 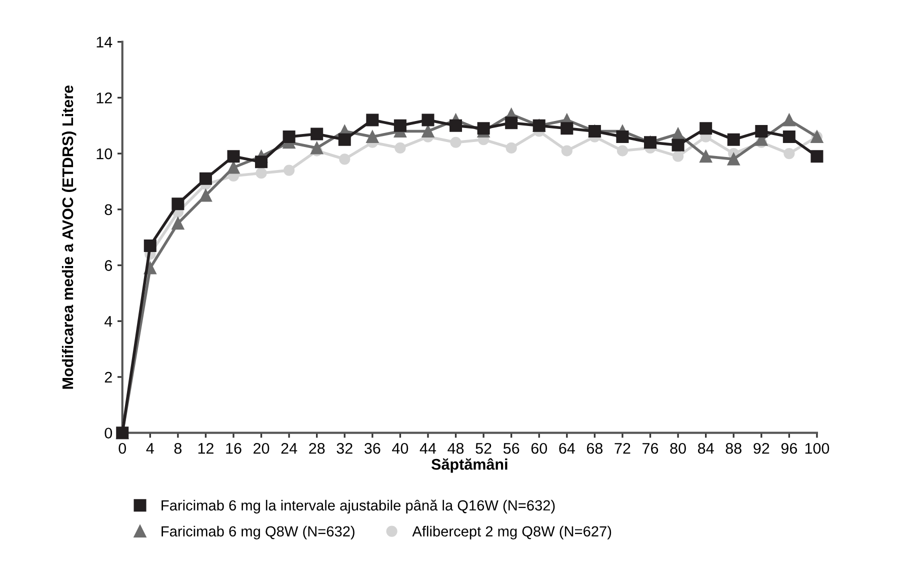 What do you see at coordinates (511, 448) in the screenshot?
I see `x-tick-label: 56` at bounding box center [511, 448].